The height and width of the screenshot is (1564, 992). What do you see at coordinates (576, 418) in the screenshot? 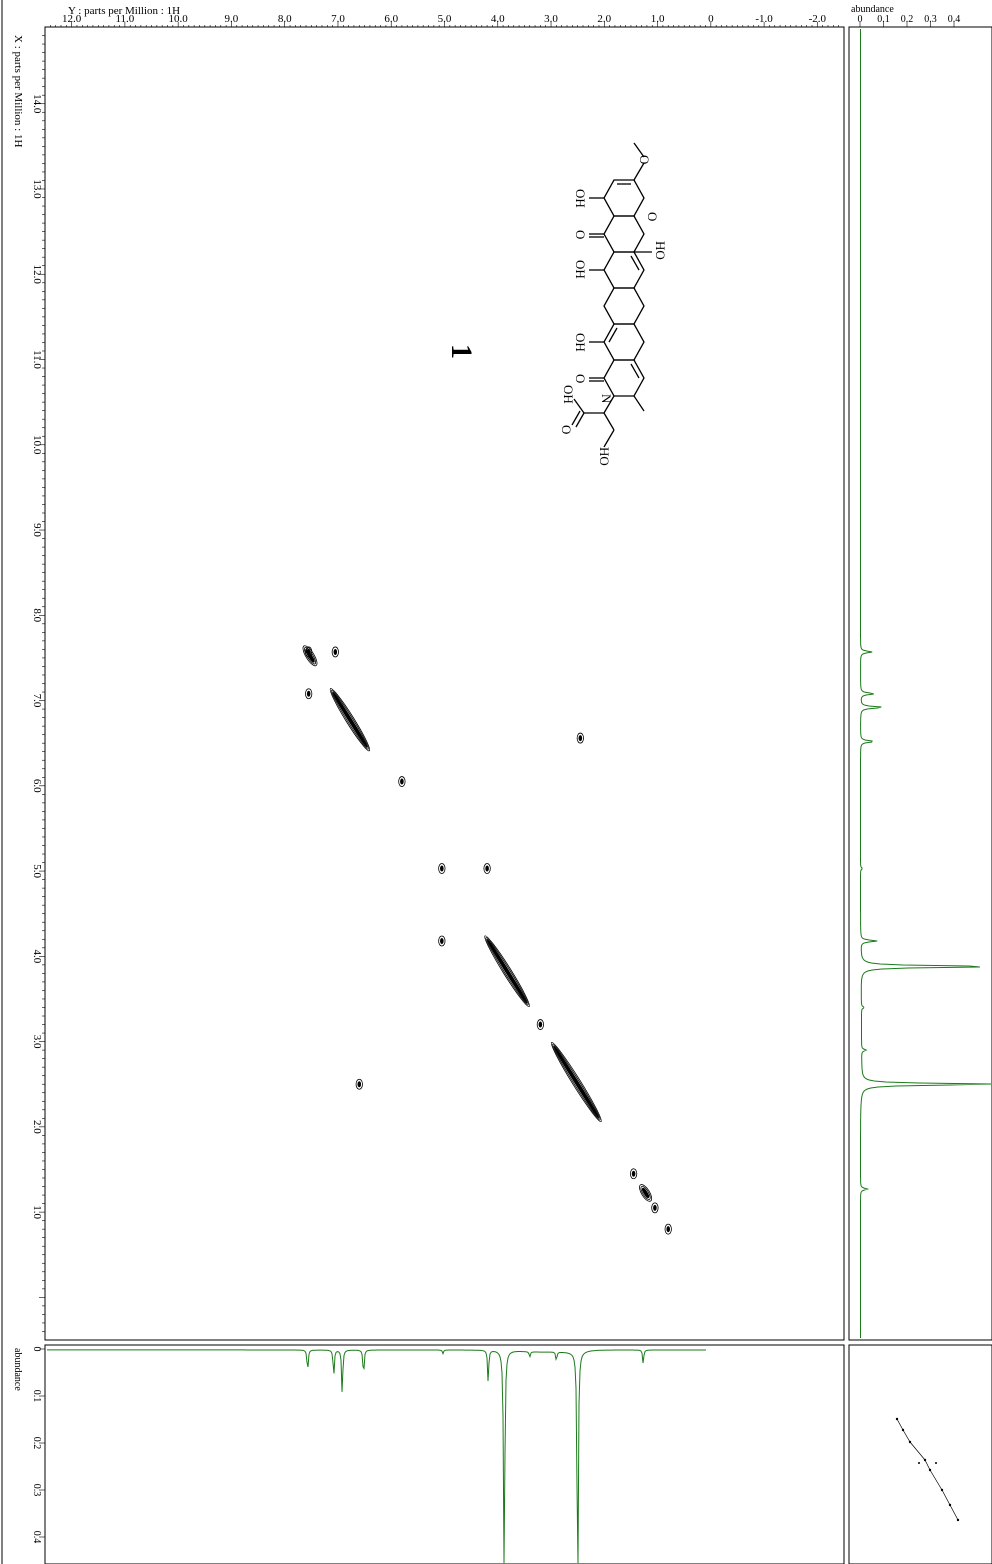
I see `carboxyl-co2` at bounding box center [576, 418].